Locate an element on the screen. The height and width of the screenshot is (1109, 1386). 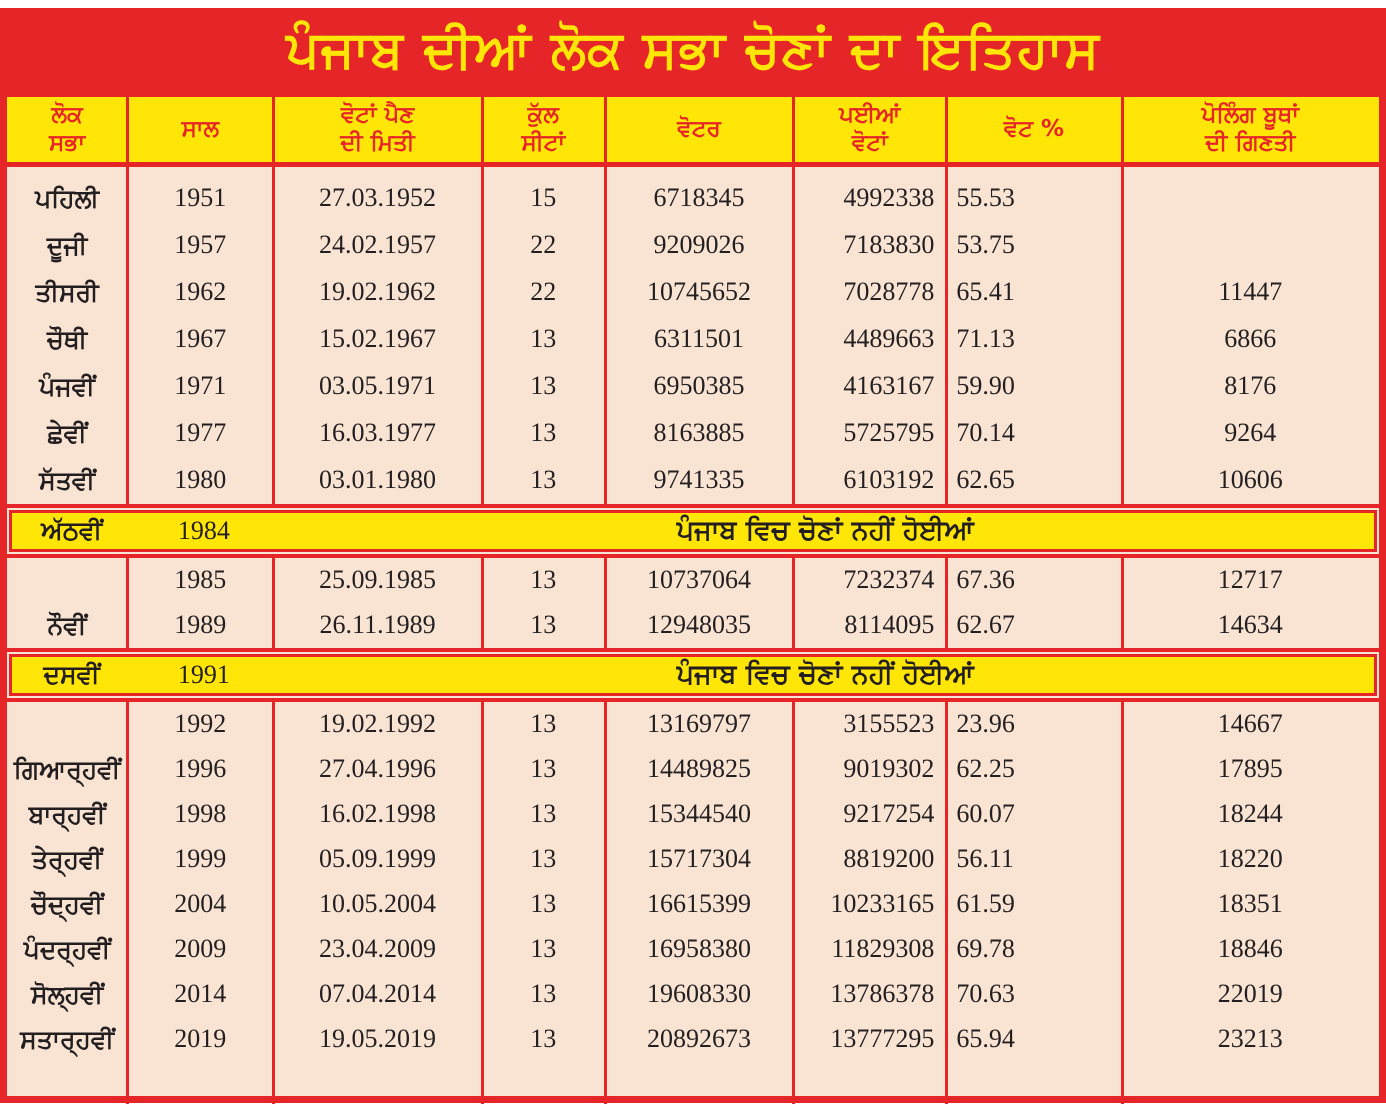
cell-date: 19.02.1962 is located at coordinates (378, 292).